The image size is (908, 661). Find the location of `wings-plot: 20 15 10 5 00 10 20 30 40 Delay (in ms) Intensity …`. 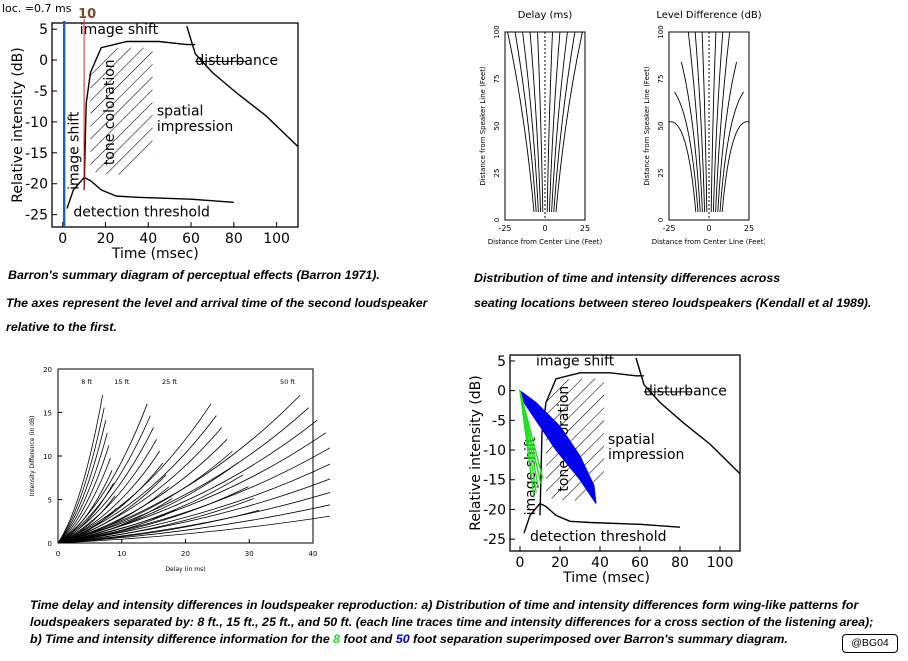

wings-plot: 20 15 10 5 00 10 20 30 40 Delay (in ms) Intensity … is located at coordinates (179, 469).